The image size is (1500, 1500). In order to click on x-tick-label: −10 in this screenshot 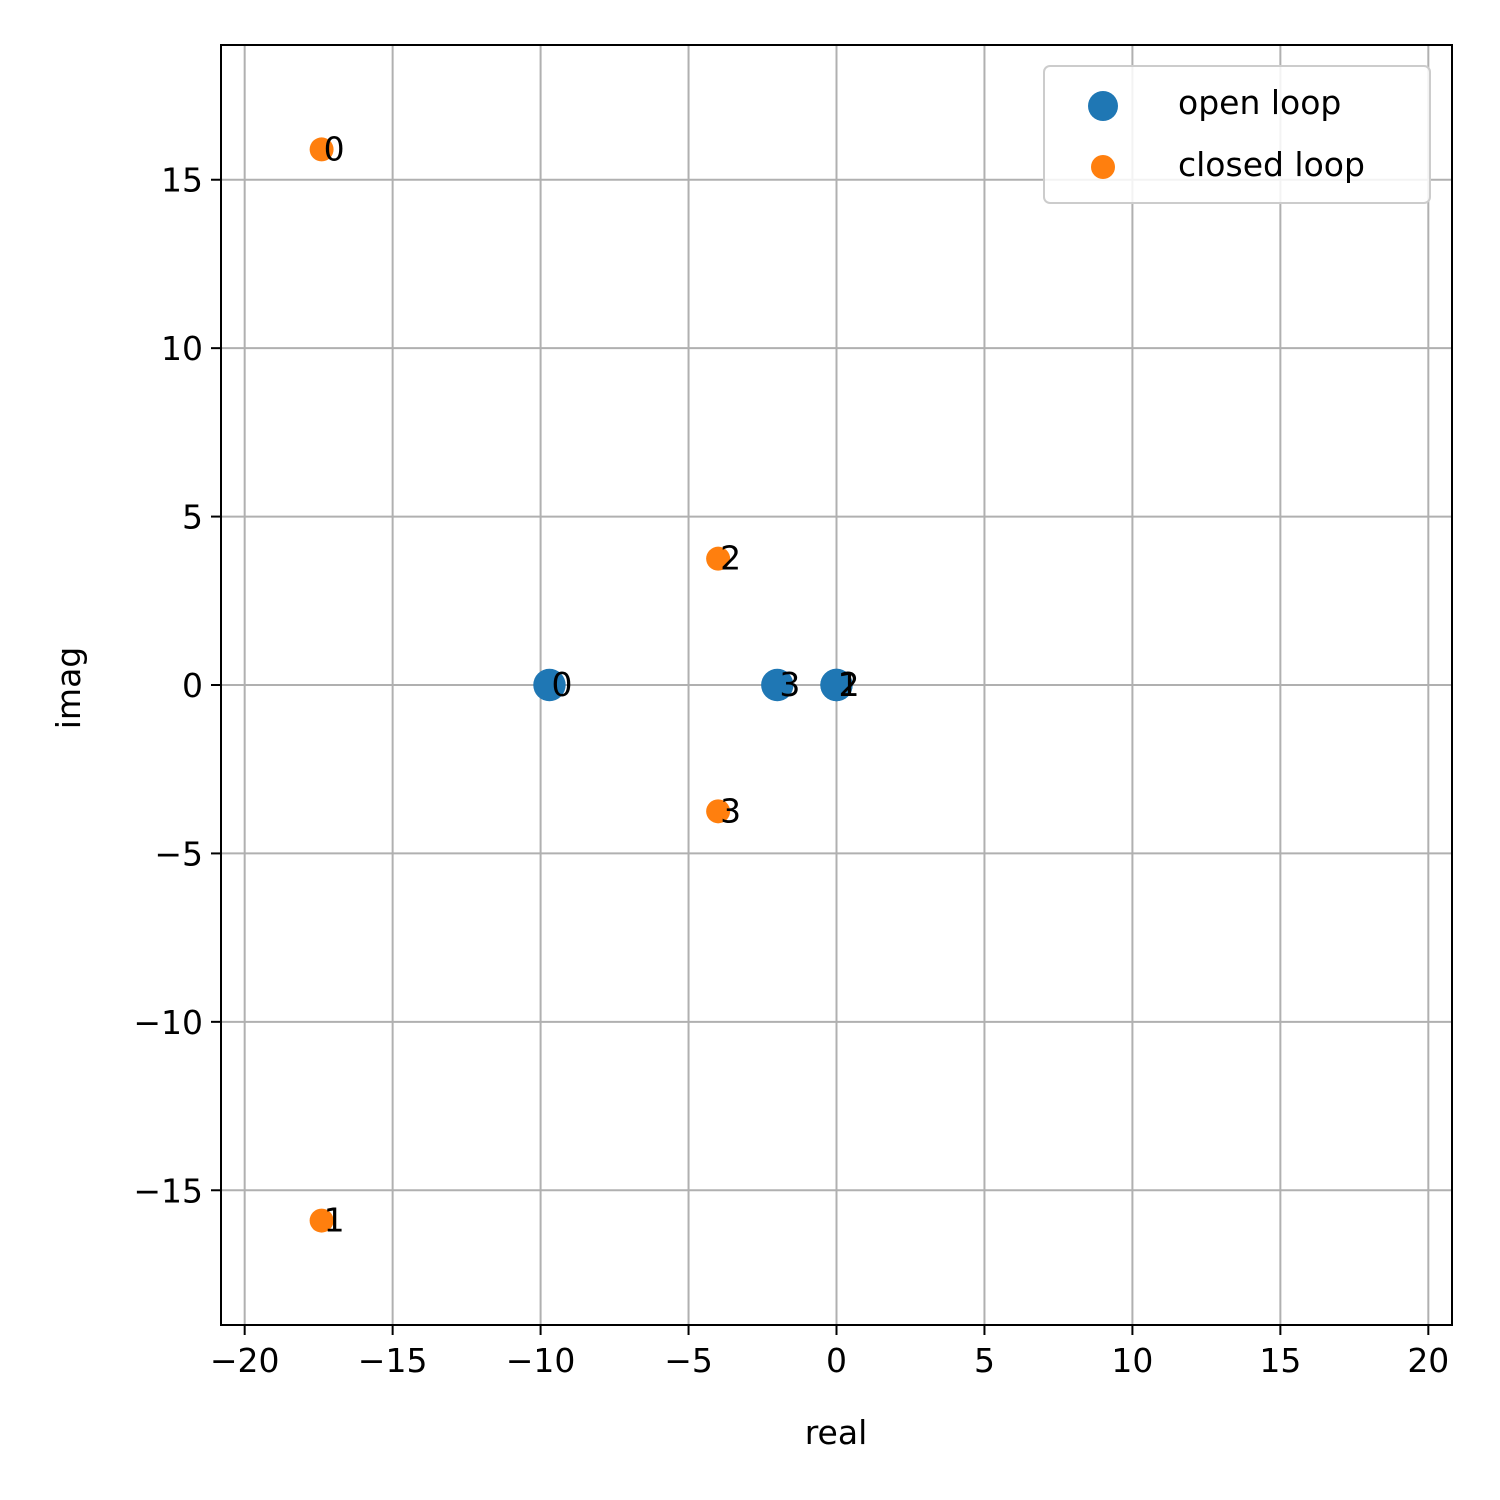, I will do `click(541, 1360)`.